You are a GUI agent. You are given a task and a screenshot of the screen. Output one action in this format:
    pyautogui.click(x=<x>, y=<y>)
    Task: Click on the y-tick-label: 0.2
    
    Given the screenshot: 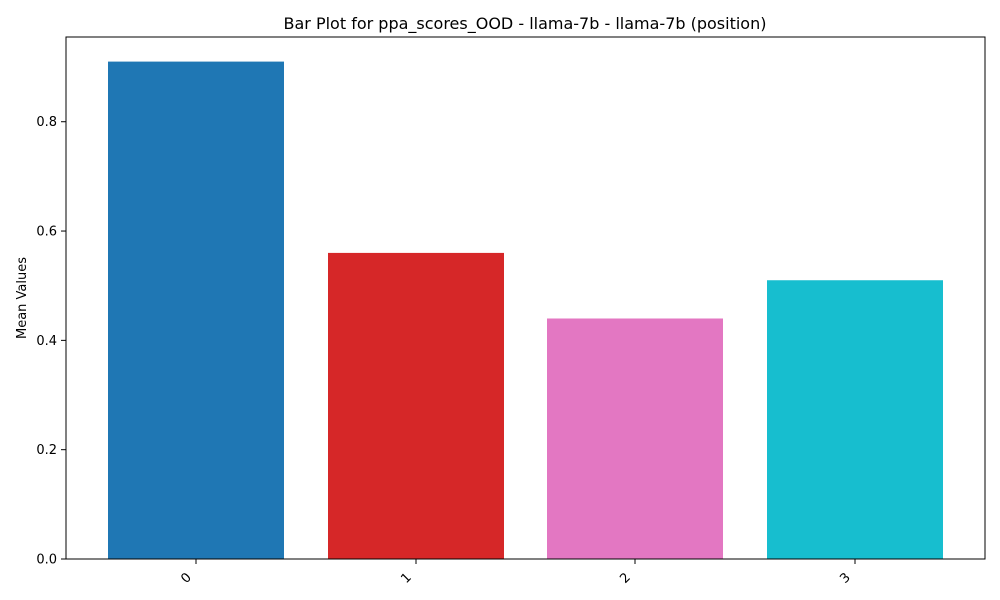 What is the action you would take?
    pyautogui.click(x=46, y=450)
    